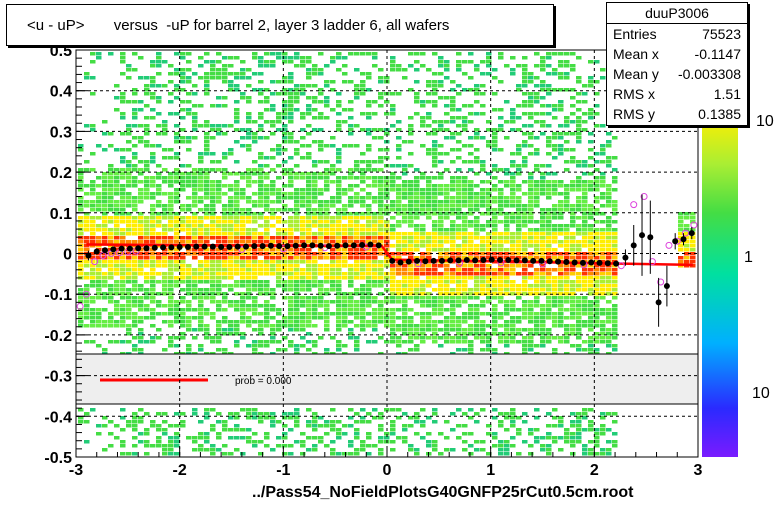 The width and height of the screenshot is (776, 506). I want to click on stats-label: RMS x, so click(634, 94).